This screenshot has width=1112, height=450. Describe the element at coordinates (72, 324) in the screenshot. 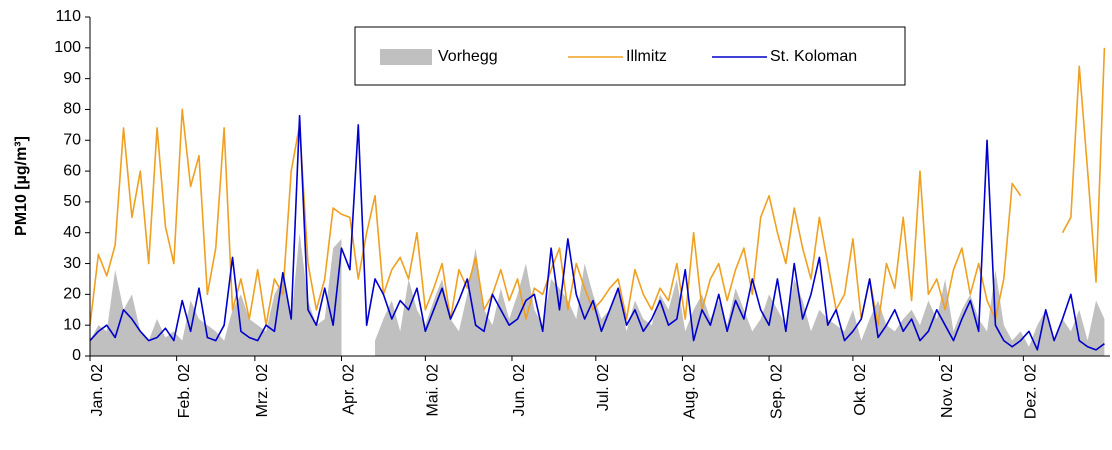

I see `y-tick-label: 10` at that location.